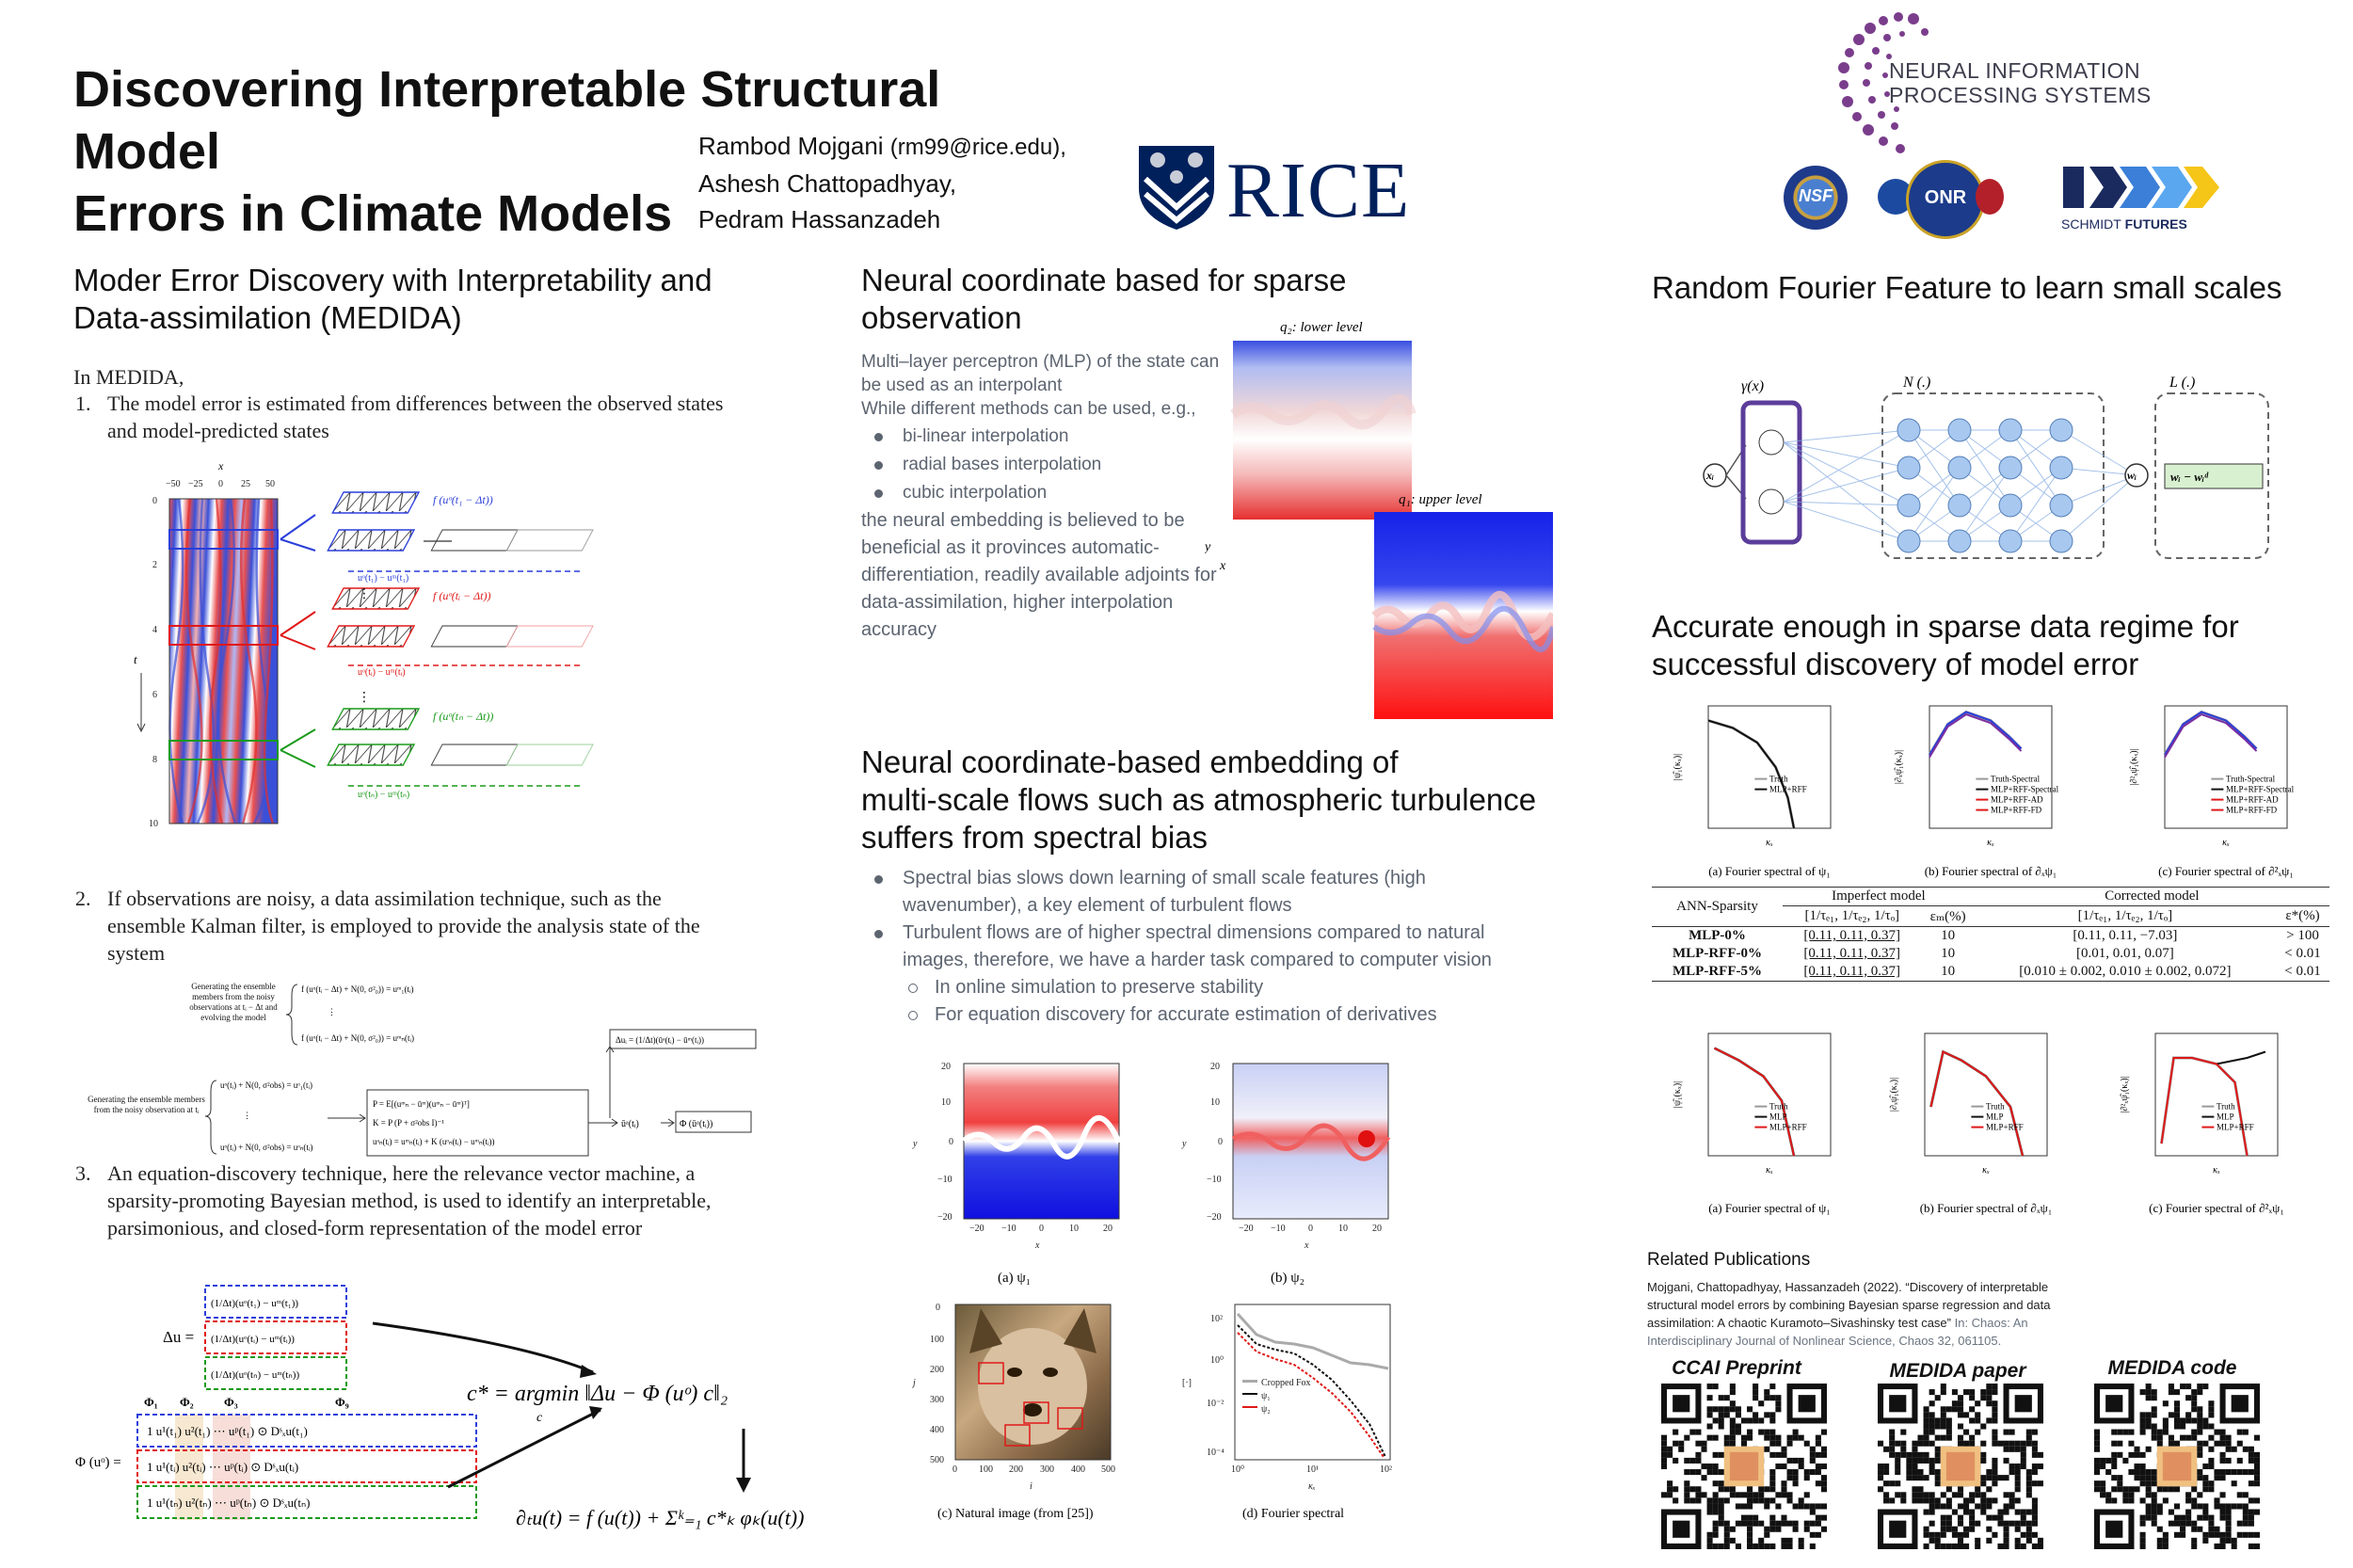 The width and height of the screenshot is (2353, 1568). I want to click on qr-code-code, so click(2177, 1466).